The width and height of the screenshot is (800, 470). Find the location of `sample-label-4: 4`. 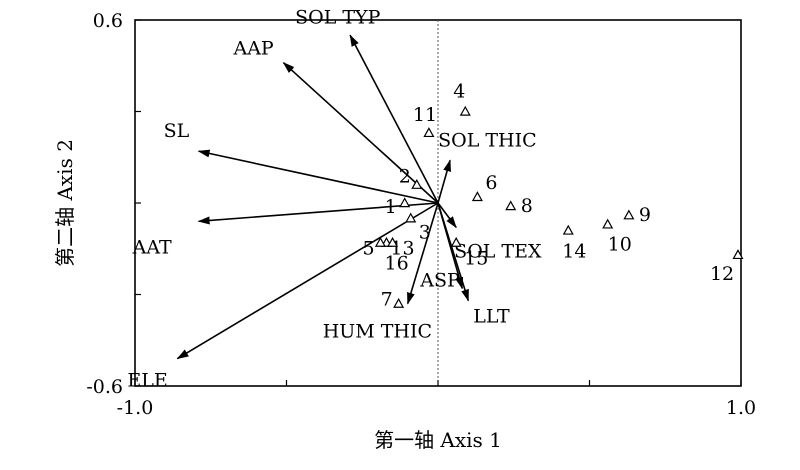

sample-label-4: 4 is located at coordinates (459, 92).